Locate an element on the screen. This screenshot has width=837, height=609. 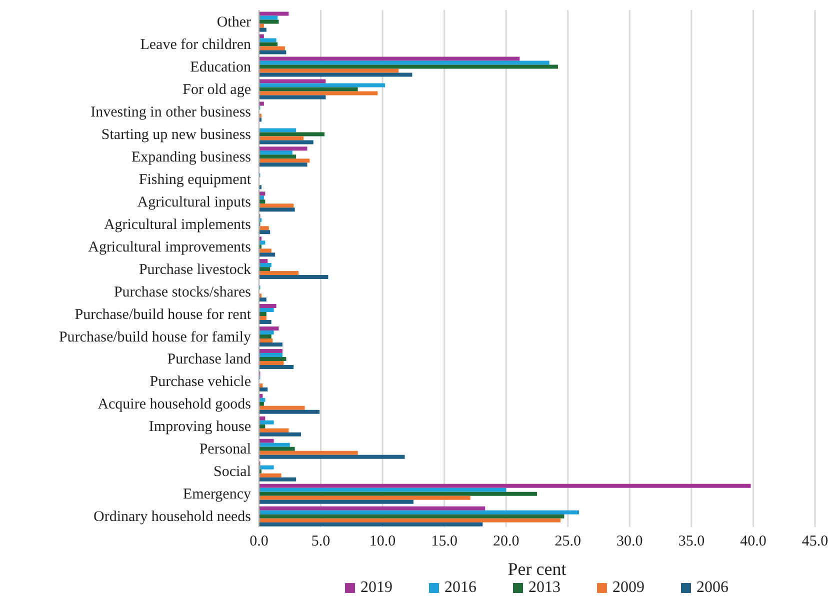
y-tick-label: Fishing equipment is located at coordinates (195, 180).